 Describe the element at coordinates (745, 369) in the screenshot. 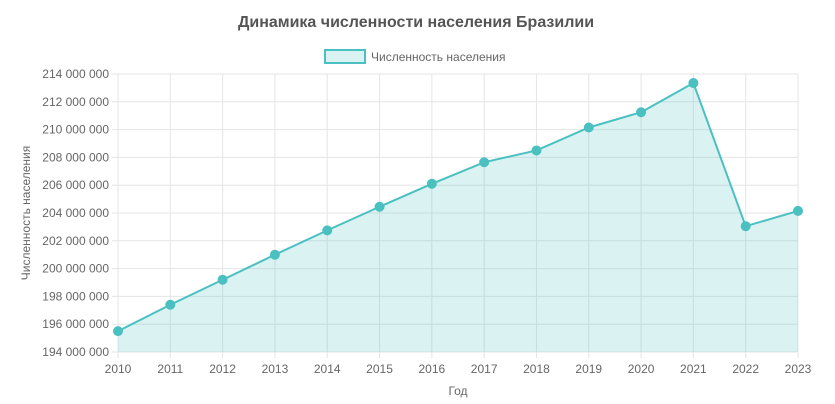

I see `x-tick-label: 2022` at that location.